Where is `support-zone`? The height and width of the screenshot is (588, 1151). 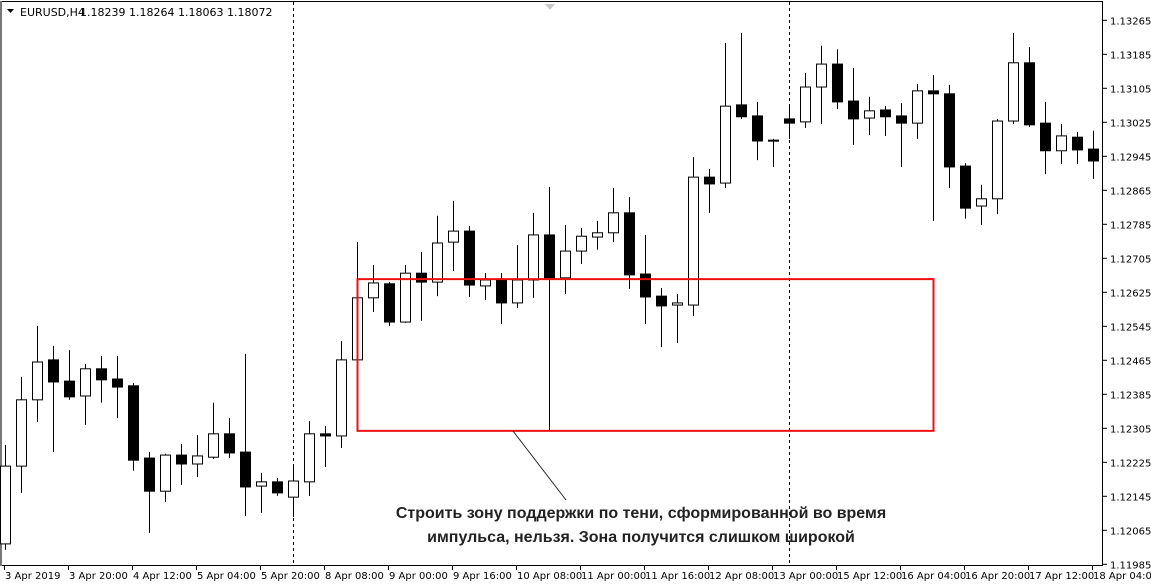
support-zone is located at coordinates (645, 355).